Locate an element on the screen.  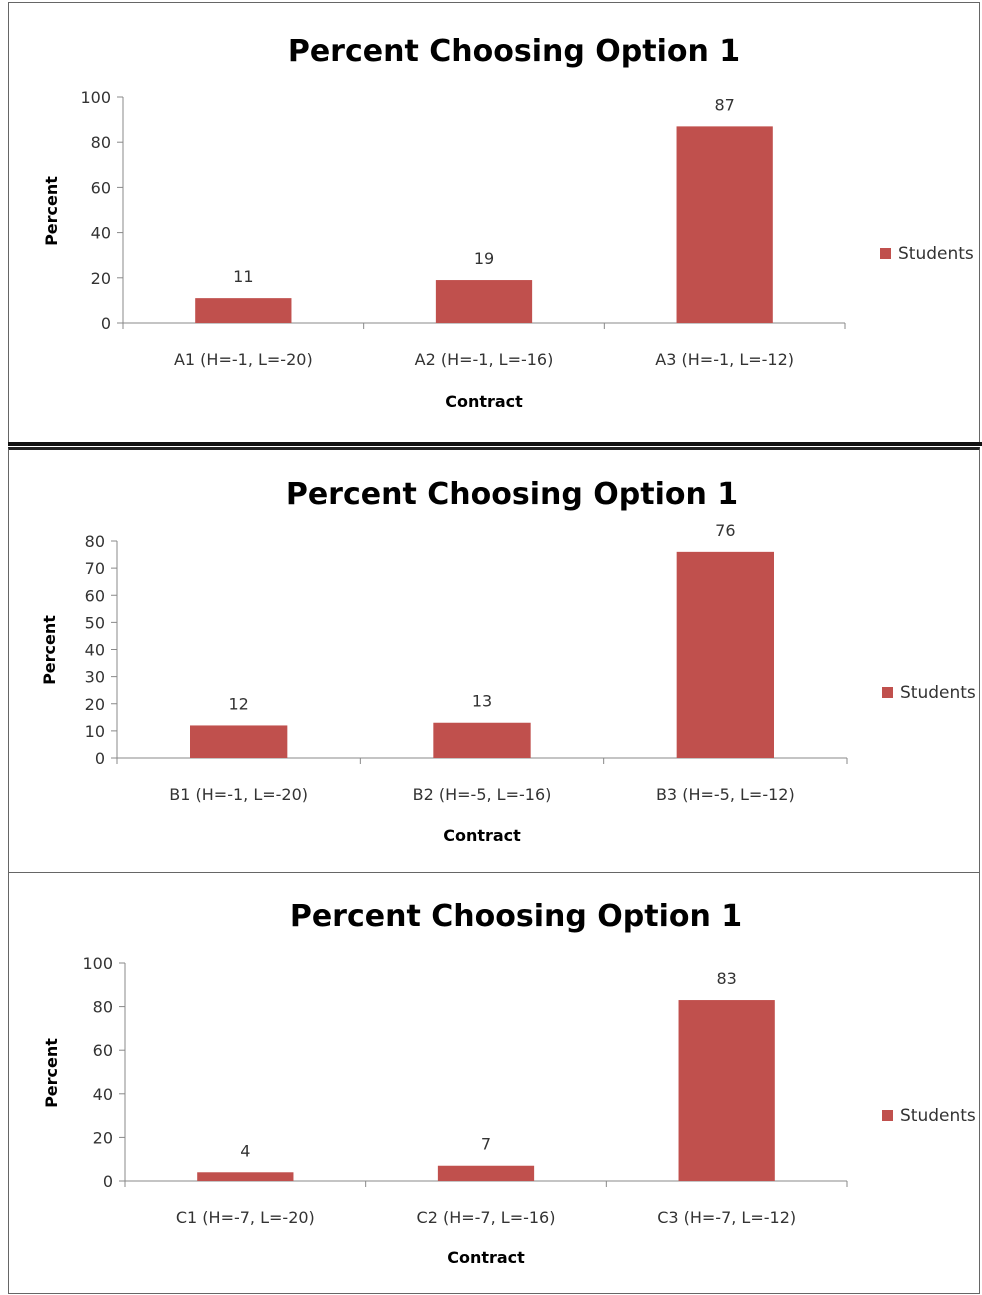
category-label: C2 (H=-7, L=-16) is located at coordinates (486, 1217).